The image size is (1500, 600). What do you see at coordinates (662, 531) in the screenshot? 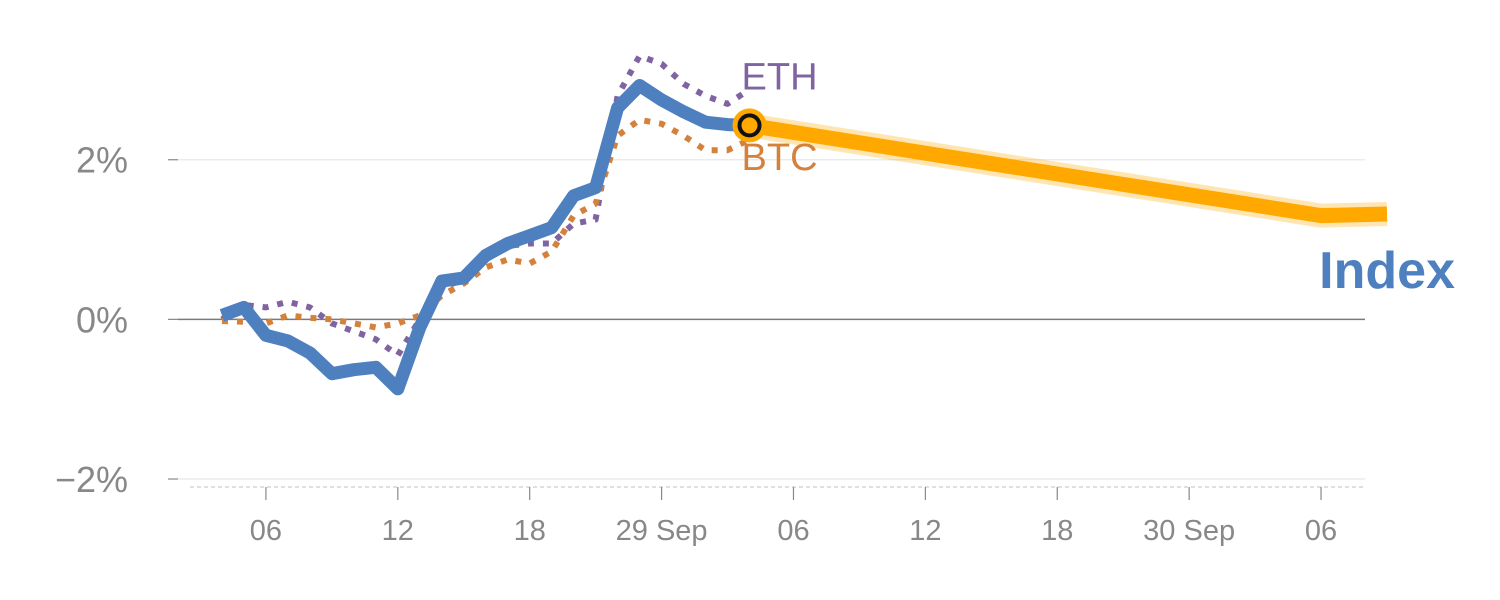
I see `x-tick-label: 29 Sep` at bounding box center [662, 531].